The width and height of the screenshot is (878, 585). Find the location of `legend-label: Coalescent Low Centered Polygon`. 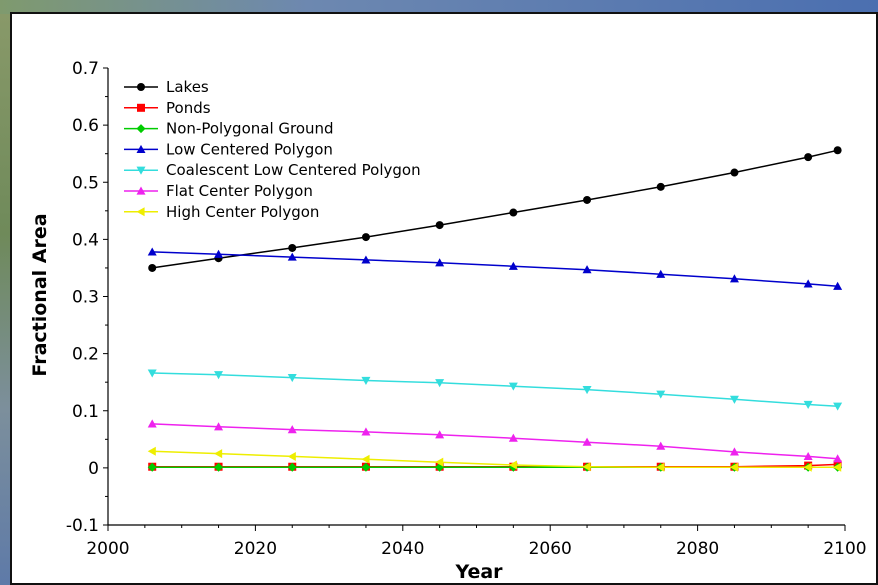

legend-label: Coalescent Low Centered Polygon is located at coordinates (293, 170).